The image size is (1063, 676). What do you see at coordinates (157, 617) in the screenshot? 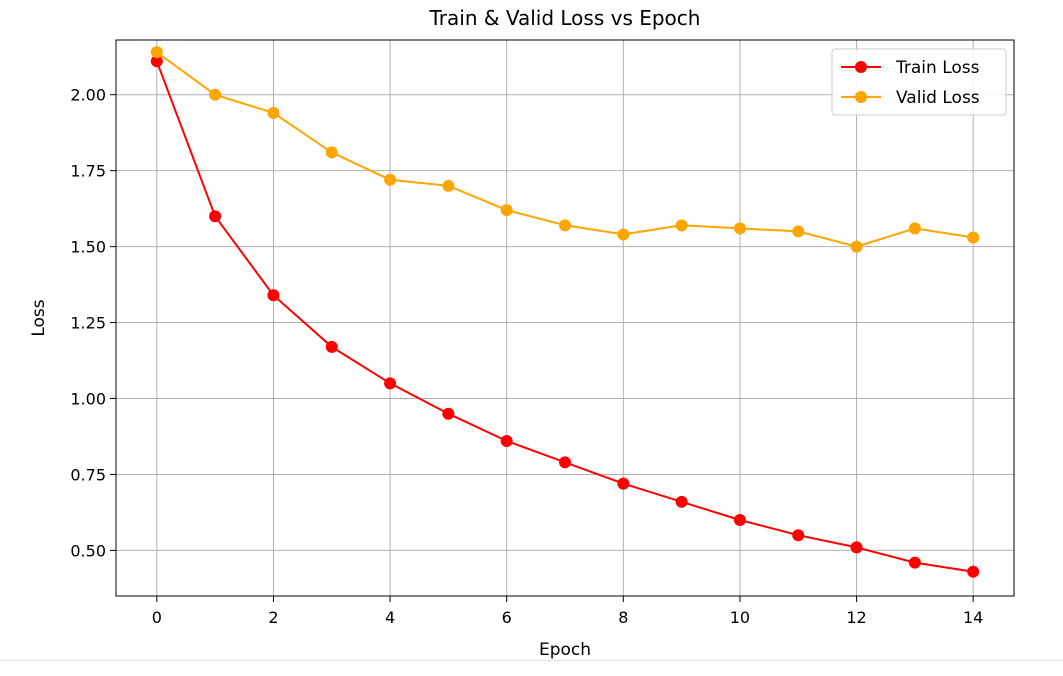
I see `x-tick-label: 0` at bounding box center [157, 617].